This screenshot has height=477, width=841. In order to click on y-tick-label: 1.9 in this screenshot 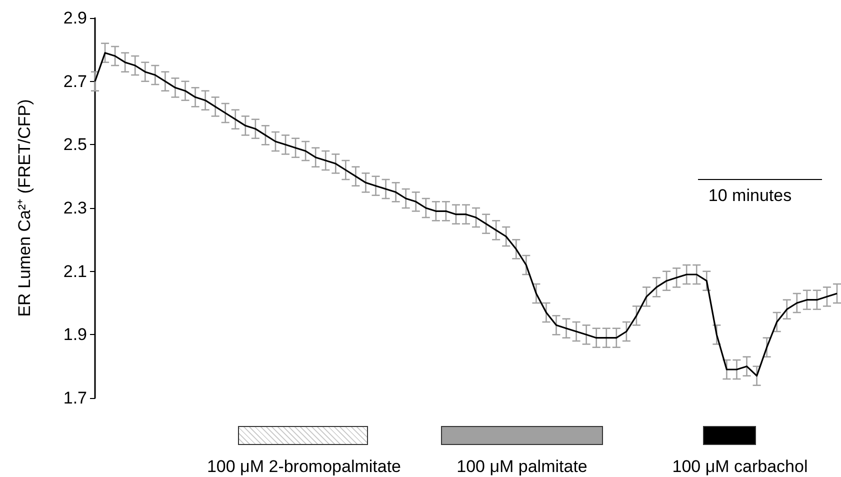, I will do `click(75, 334)`.